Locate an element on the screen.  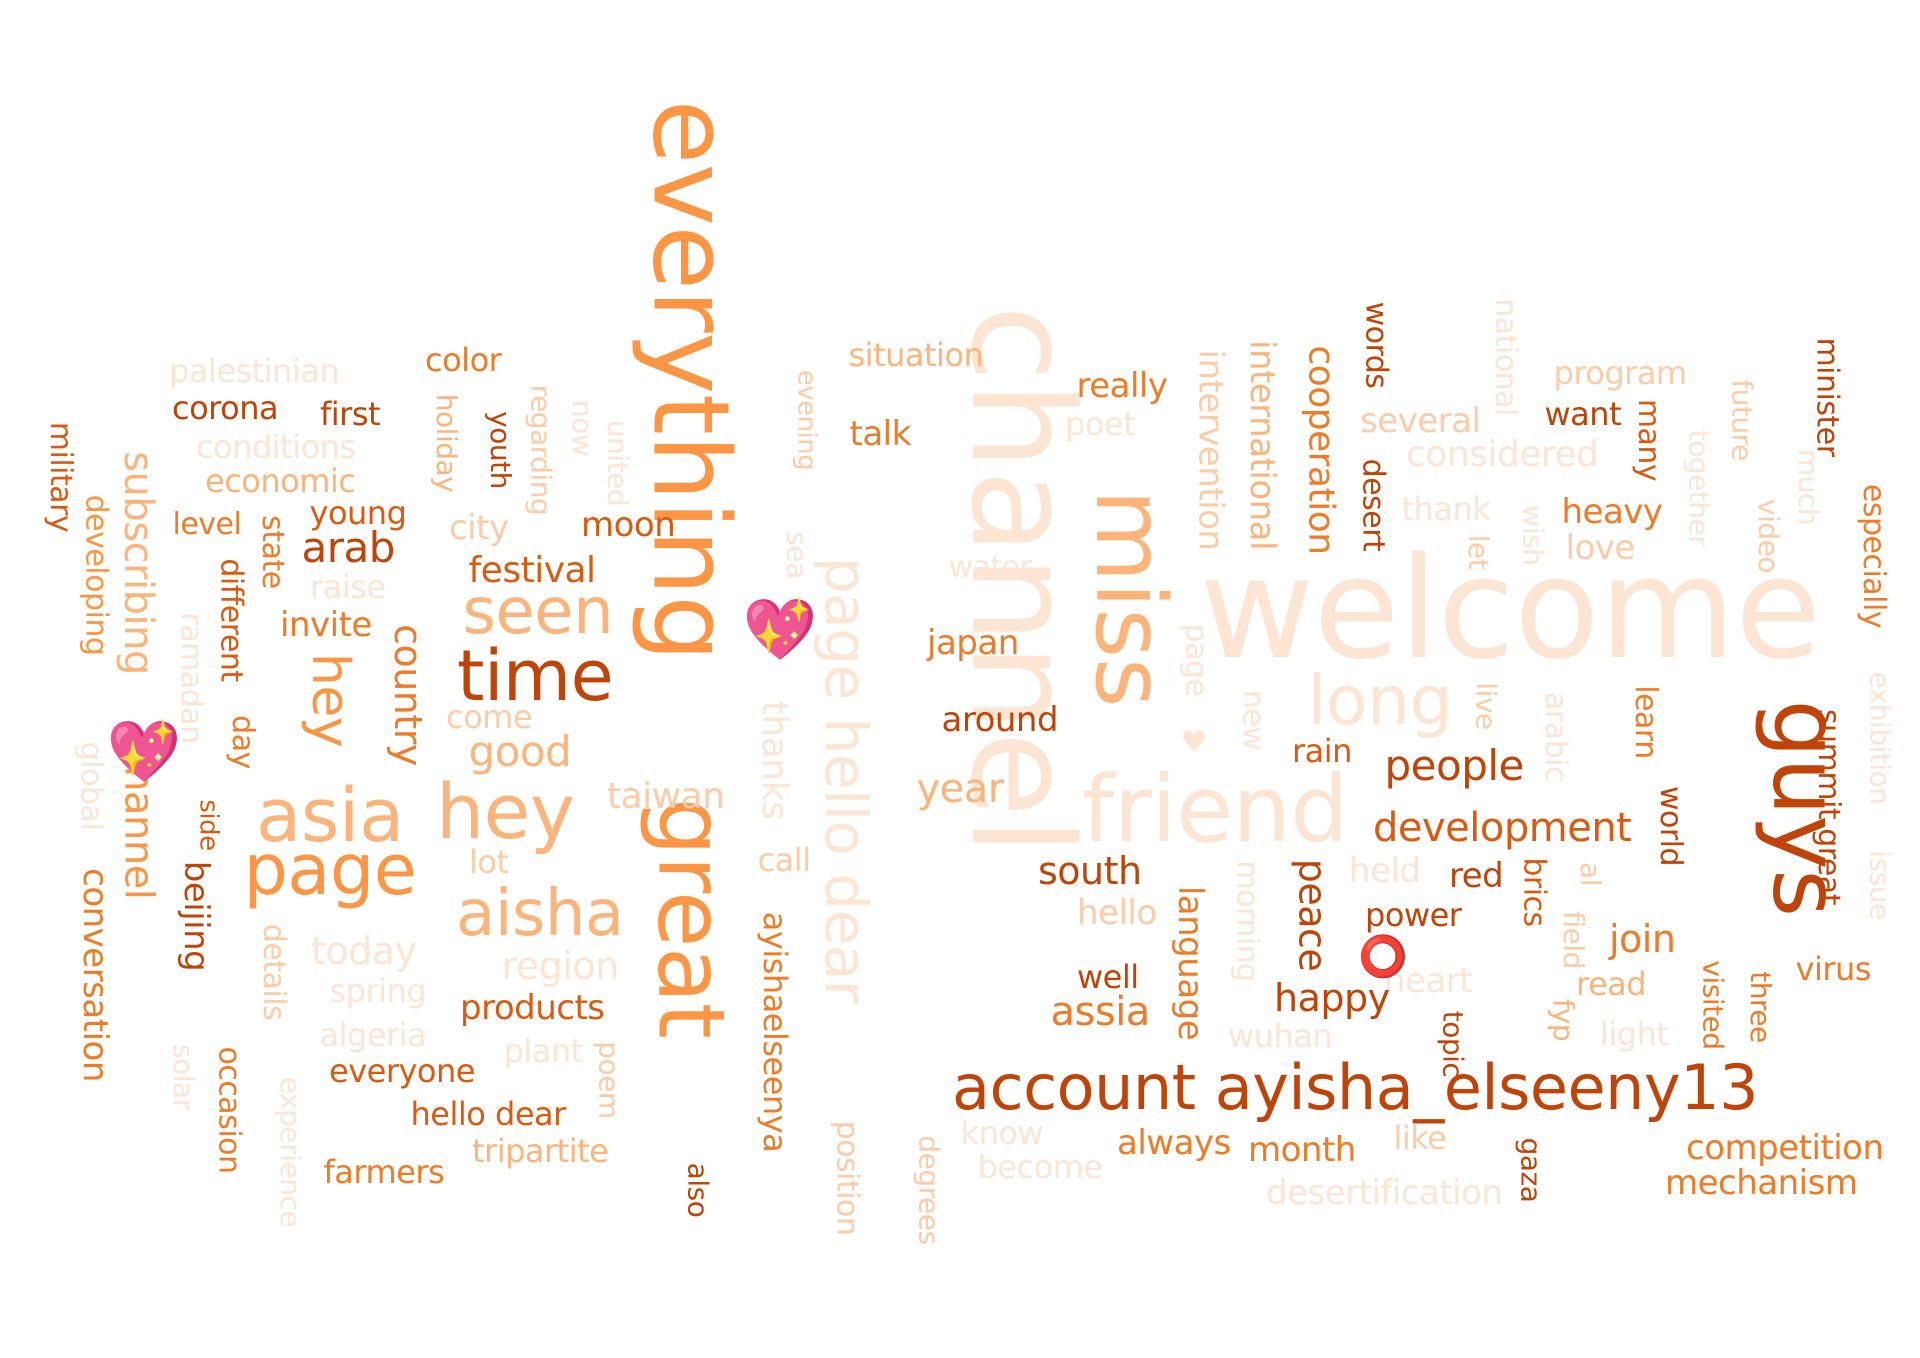
cloud-word: power is located at coordinates (1413, 915).